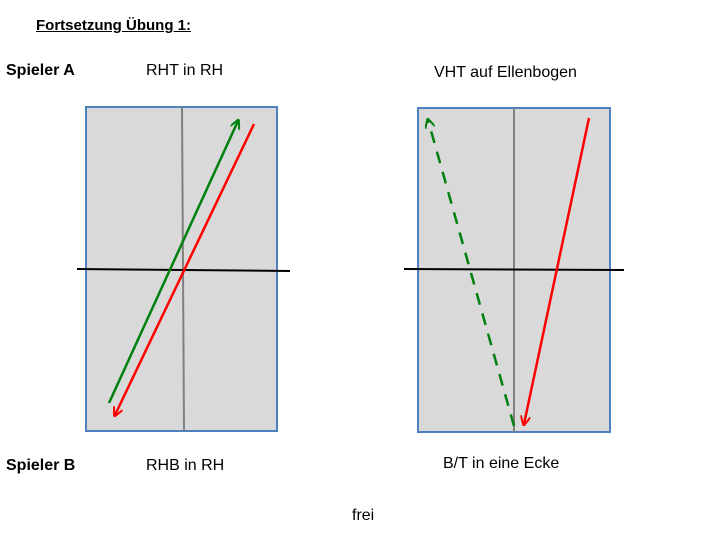 The image size is (720, 540). What do you see at coordinates (501, 463) in the screenshot?
I see `right-diagram-bottom-label: B/T in eine Ecke` at bounding box center [501, 463].